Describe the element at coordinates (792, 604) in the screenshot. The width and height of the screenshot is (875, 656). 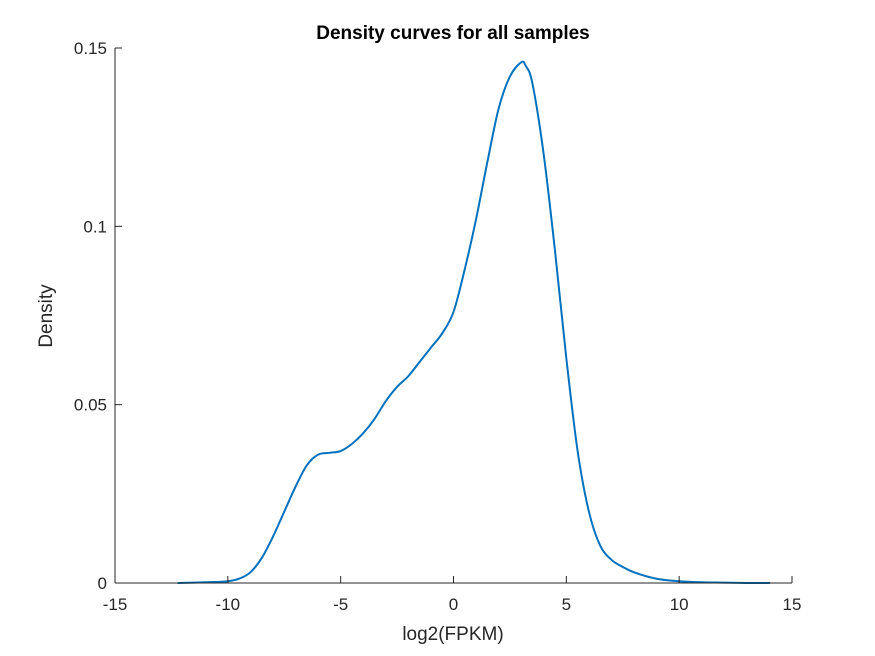
I see `x-tick-label: 15` at that location.